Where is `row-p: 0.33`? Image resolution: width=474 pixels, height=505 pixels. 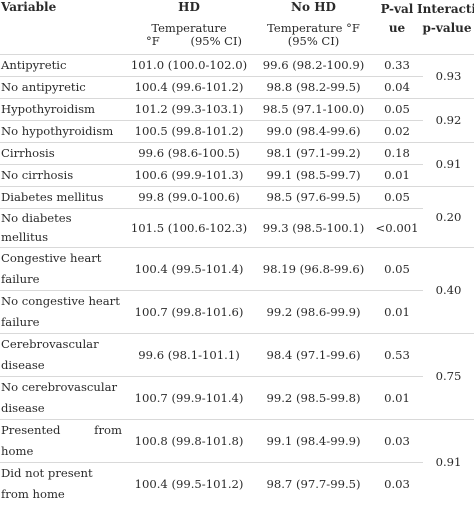
row-p: 0.33 is located at coordinates (397, 66).